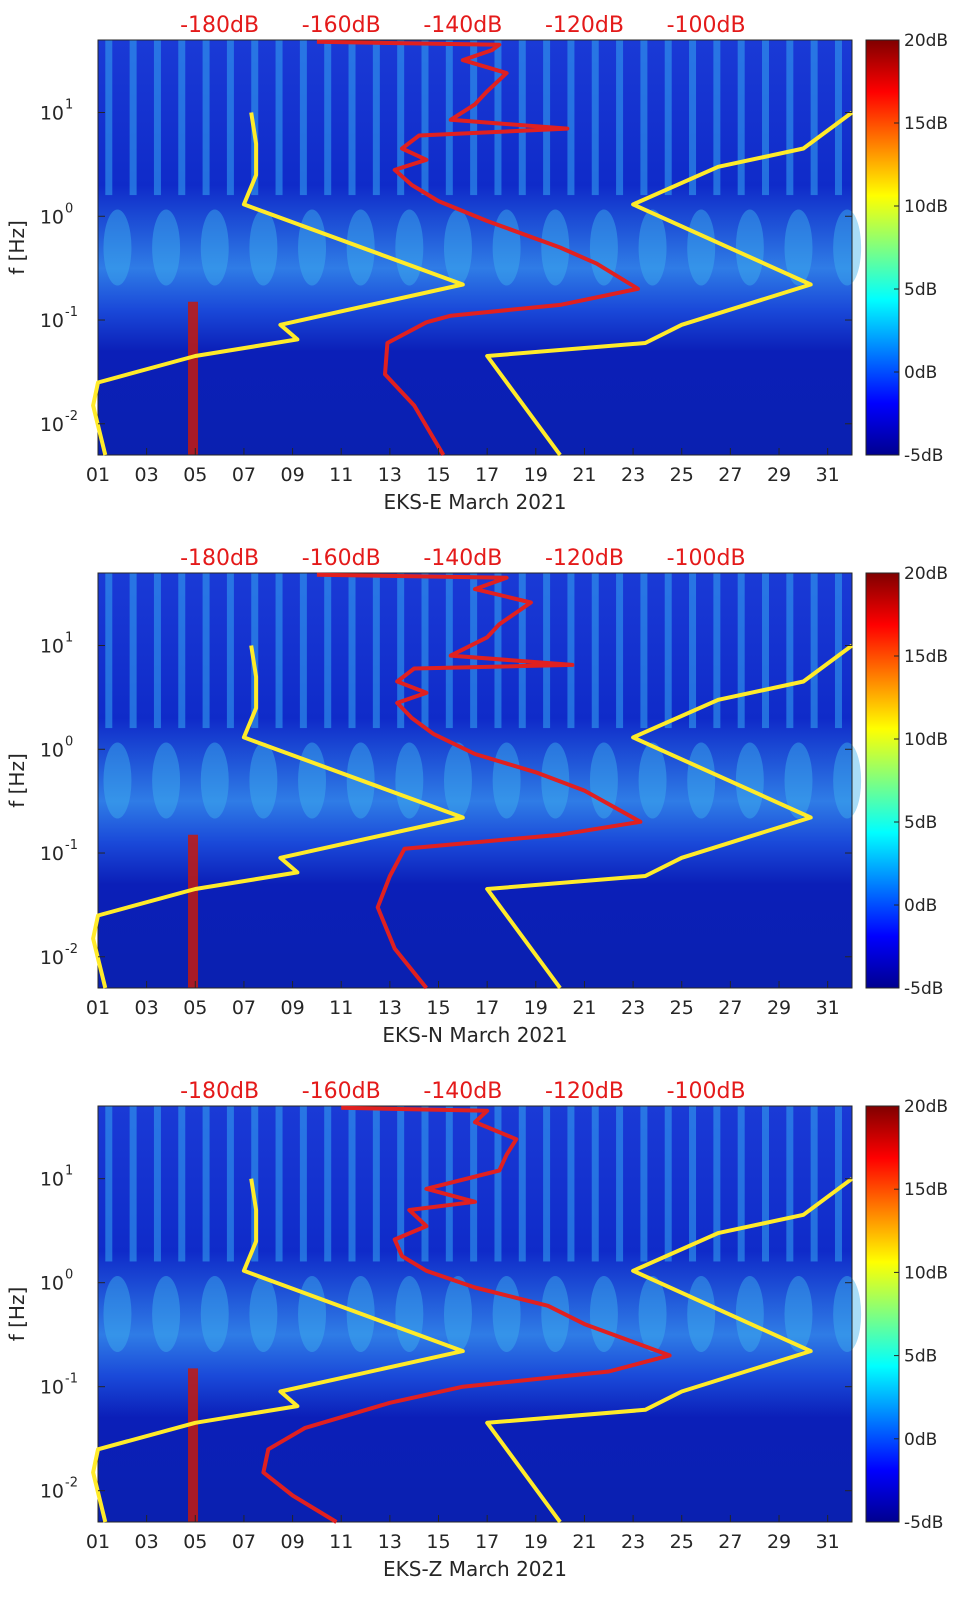 Image resolution: width=962 pixels, height=1599 pixels. I want to click on colorbar, so click(882, 1314).